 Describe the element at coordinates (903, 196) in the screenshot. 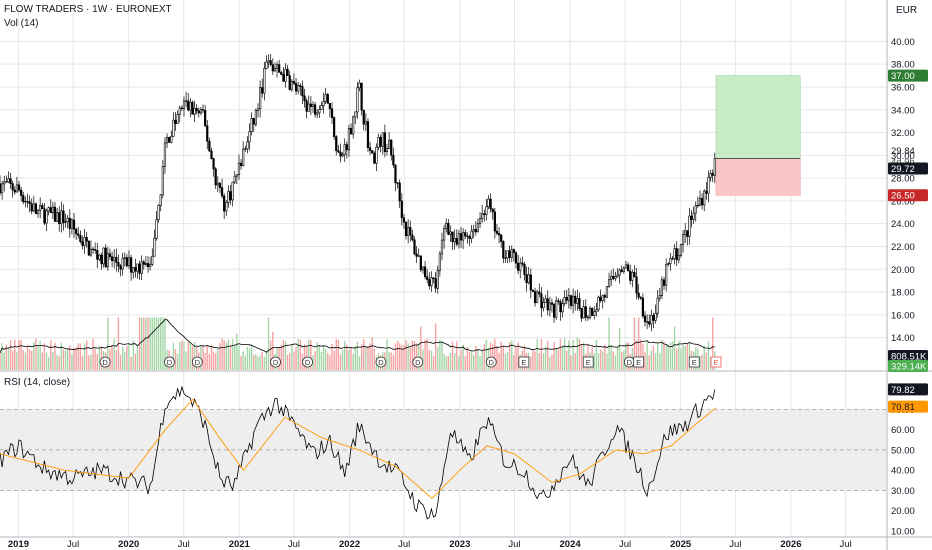

I see `stop-price-label: 26.50` at that location.